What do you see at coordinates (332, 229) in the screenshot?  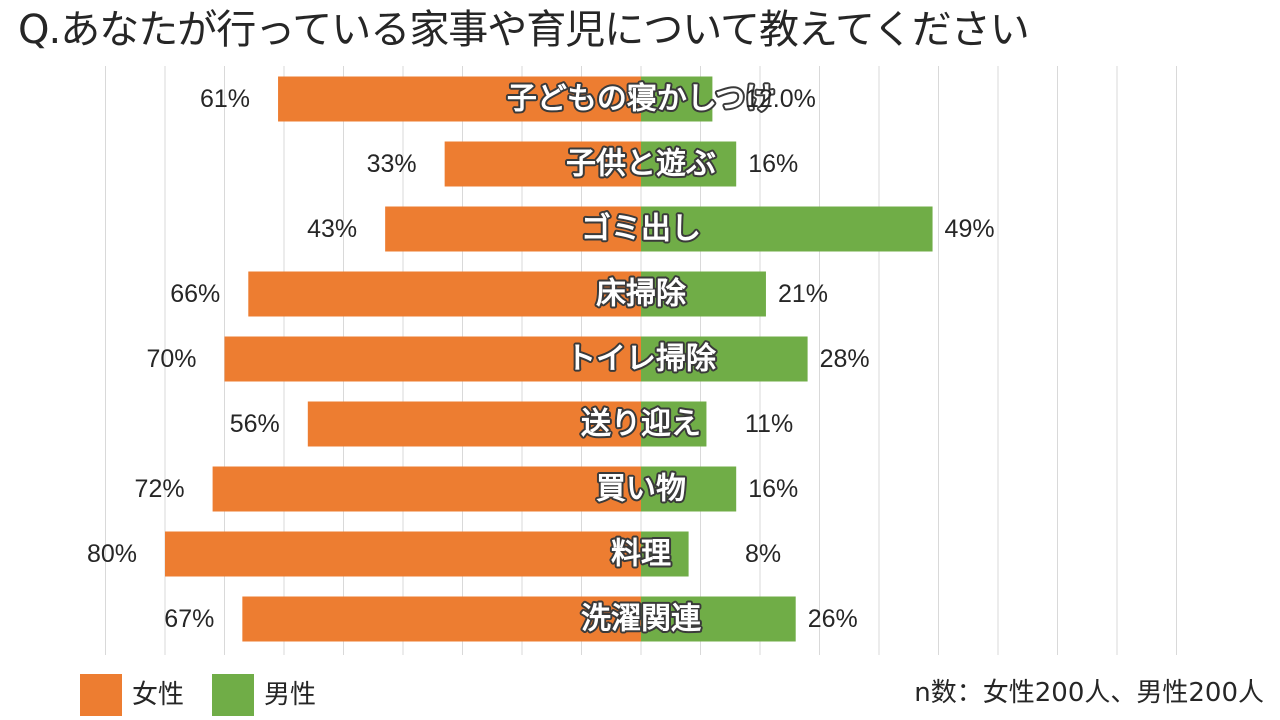 I see `value-label-female: 43%` at bounding box center [332, 229].